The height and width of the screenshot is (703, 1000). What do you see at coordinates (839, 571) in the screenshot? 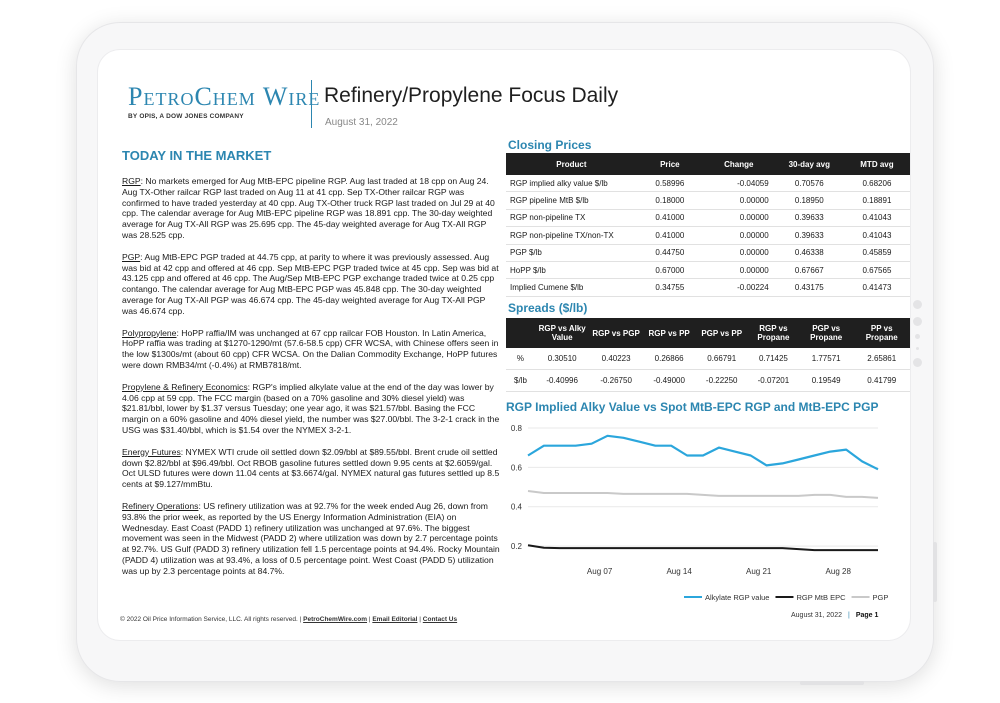
I see `x-tick-label: Aug 28` at bounding box center [839, 571].